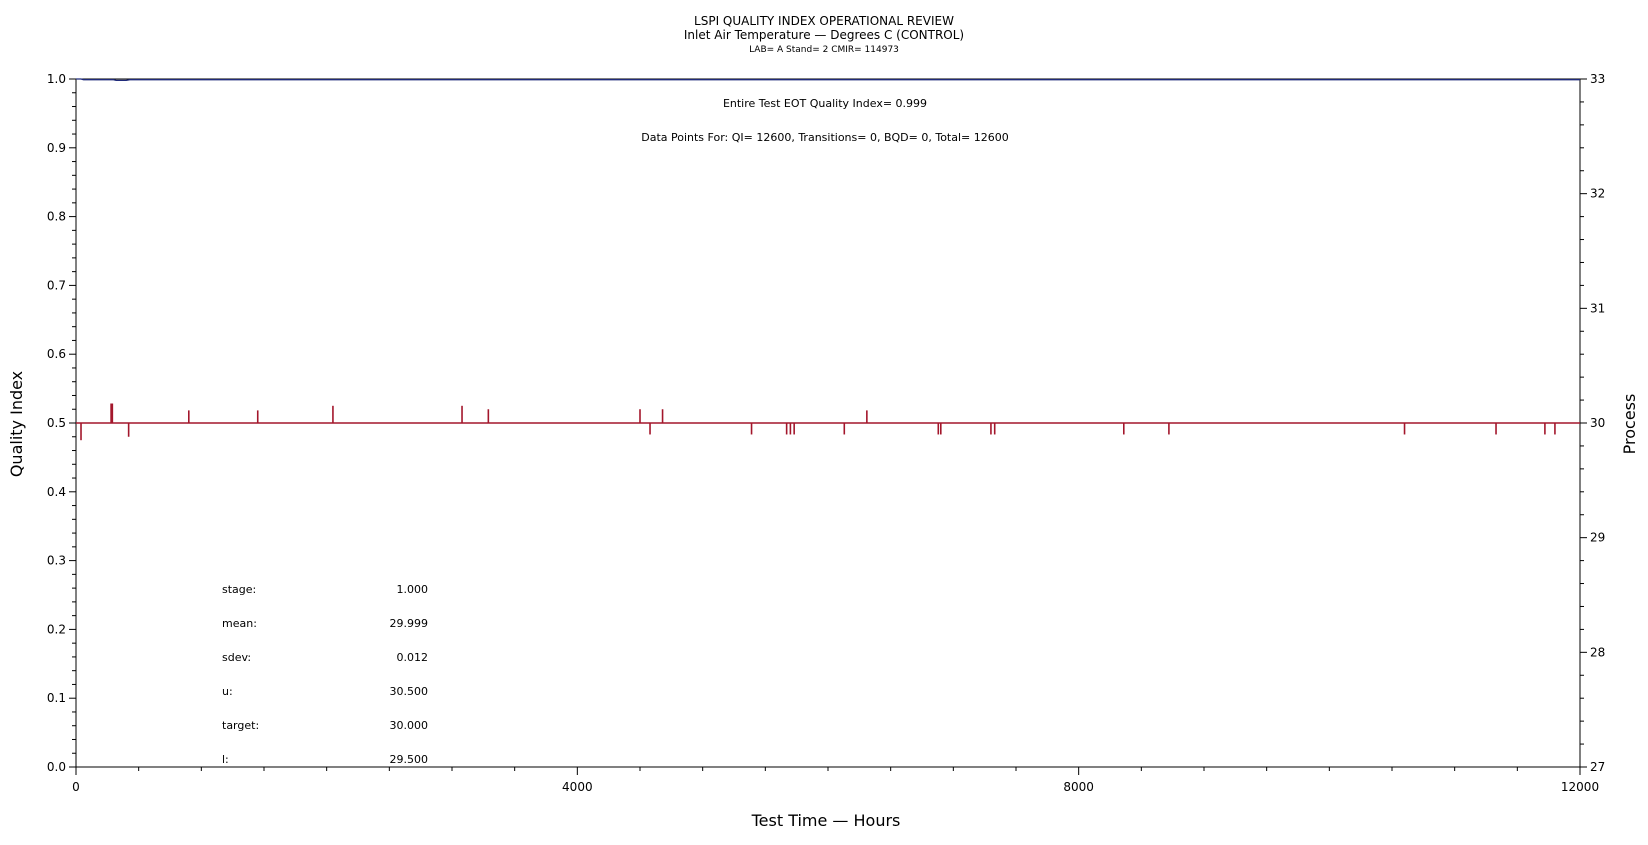 This screenshot has height=845, width=1648. What do you see at coordinates (409, 759) in the screenshot?
I see `stat-value: 29.500` at bounding box center [409, 759].